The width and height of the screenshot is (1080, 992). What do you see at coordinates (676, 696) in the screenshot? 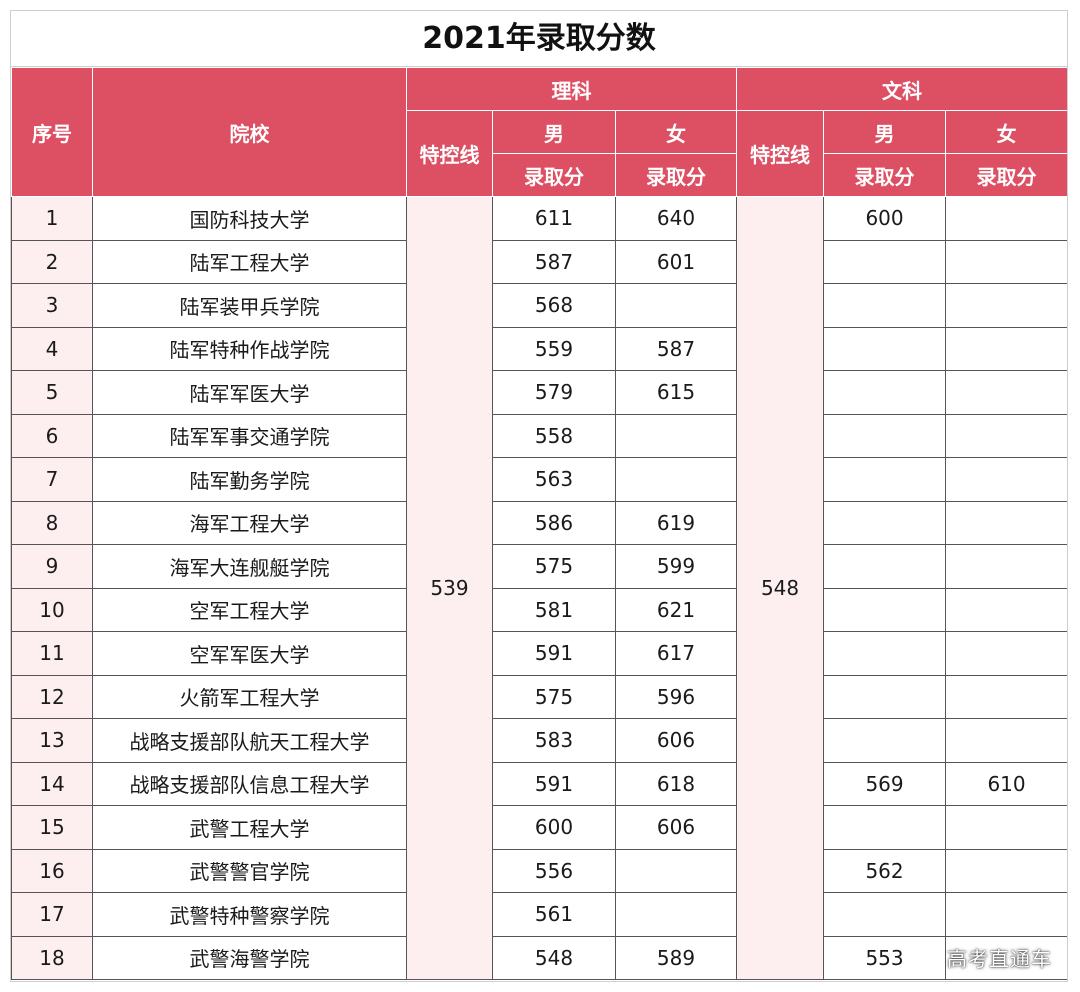
I see `science-female-score: 596` at bounding box center [676, 696].